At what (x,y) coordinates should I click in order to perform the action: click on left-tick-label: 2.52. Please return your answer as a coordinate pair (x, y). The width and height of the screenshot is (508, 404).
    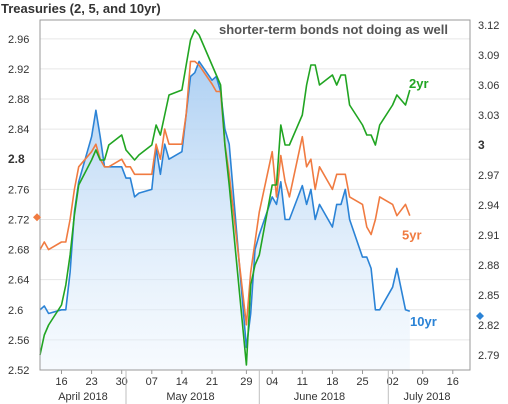
    Looking at the image, I should click on (18, 371).